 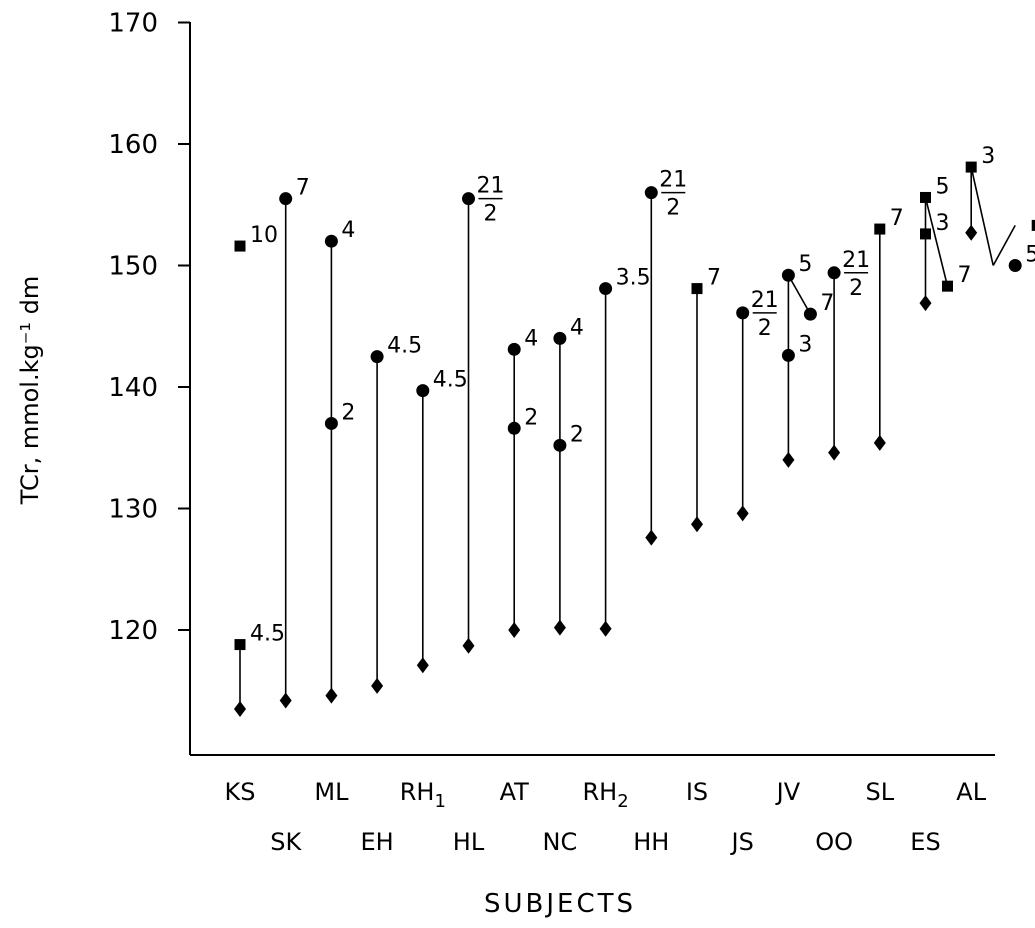 I want to click on subject-label: ML, so click(x=331, y=792).